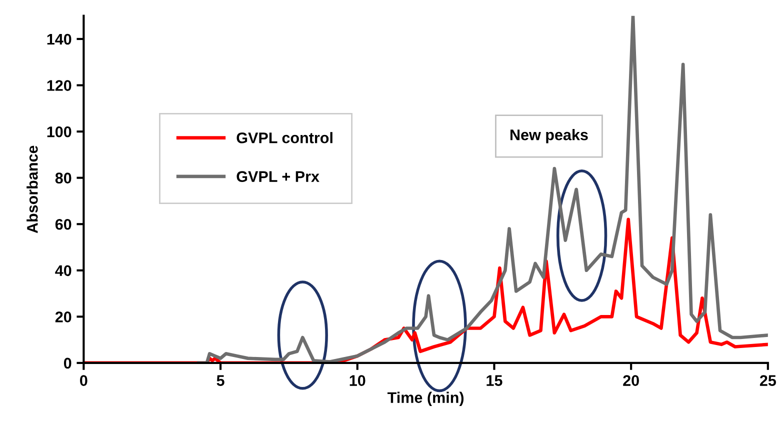 This screenshot has height=428, width=782. I want to click on legend-label: GVPL + Prx, so click(278, 176).